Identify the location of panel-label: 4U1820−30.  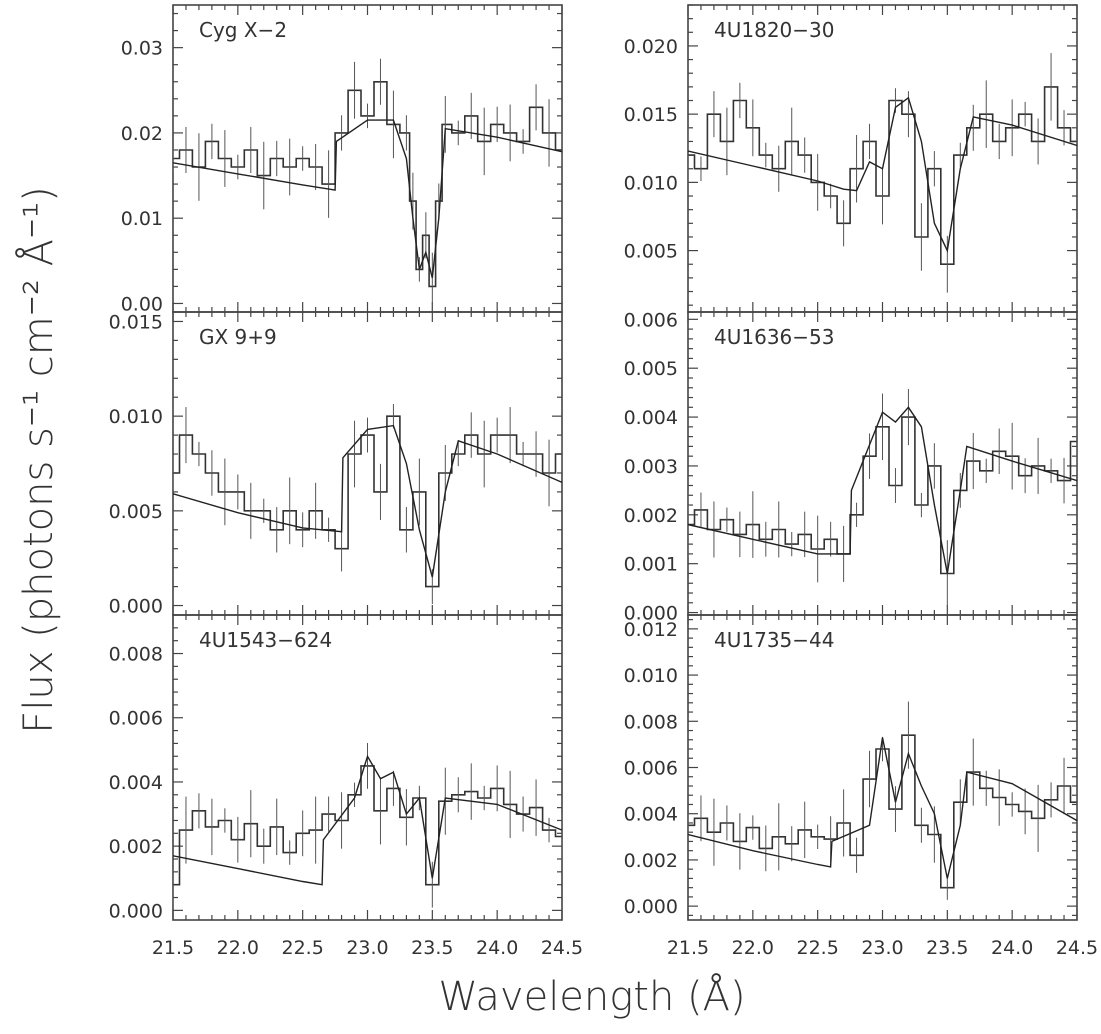
(774, 30).